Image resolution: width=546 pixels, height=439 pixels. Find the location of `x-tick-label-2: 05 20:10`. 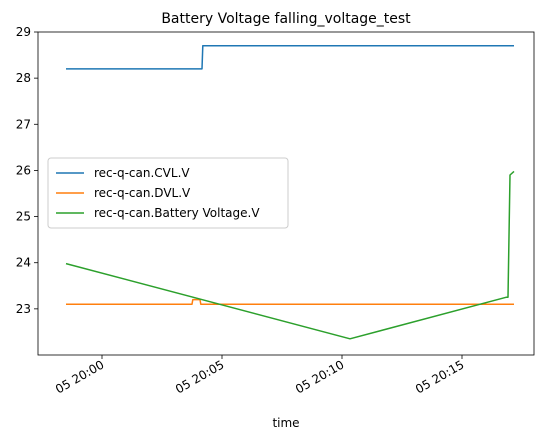

x-tick-label-2: 05 20:10 is located at coordinates (319, 376).